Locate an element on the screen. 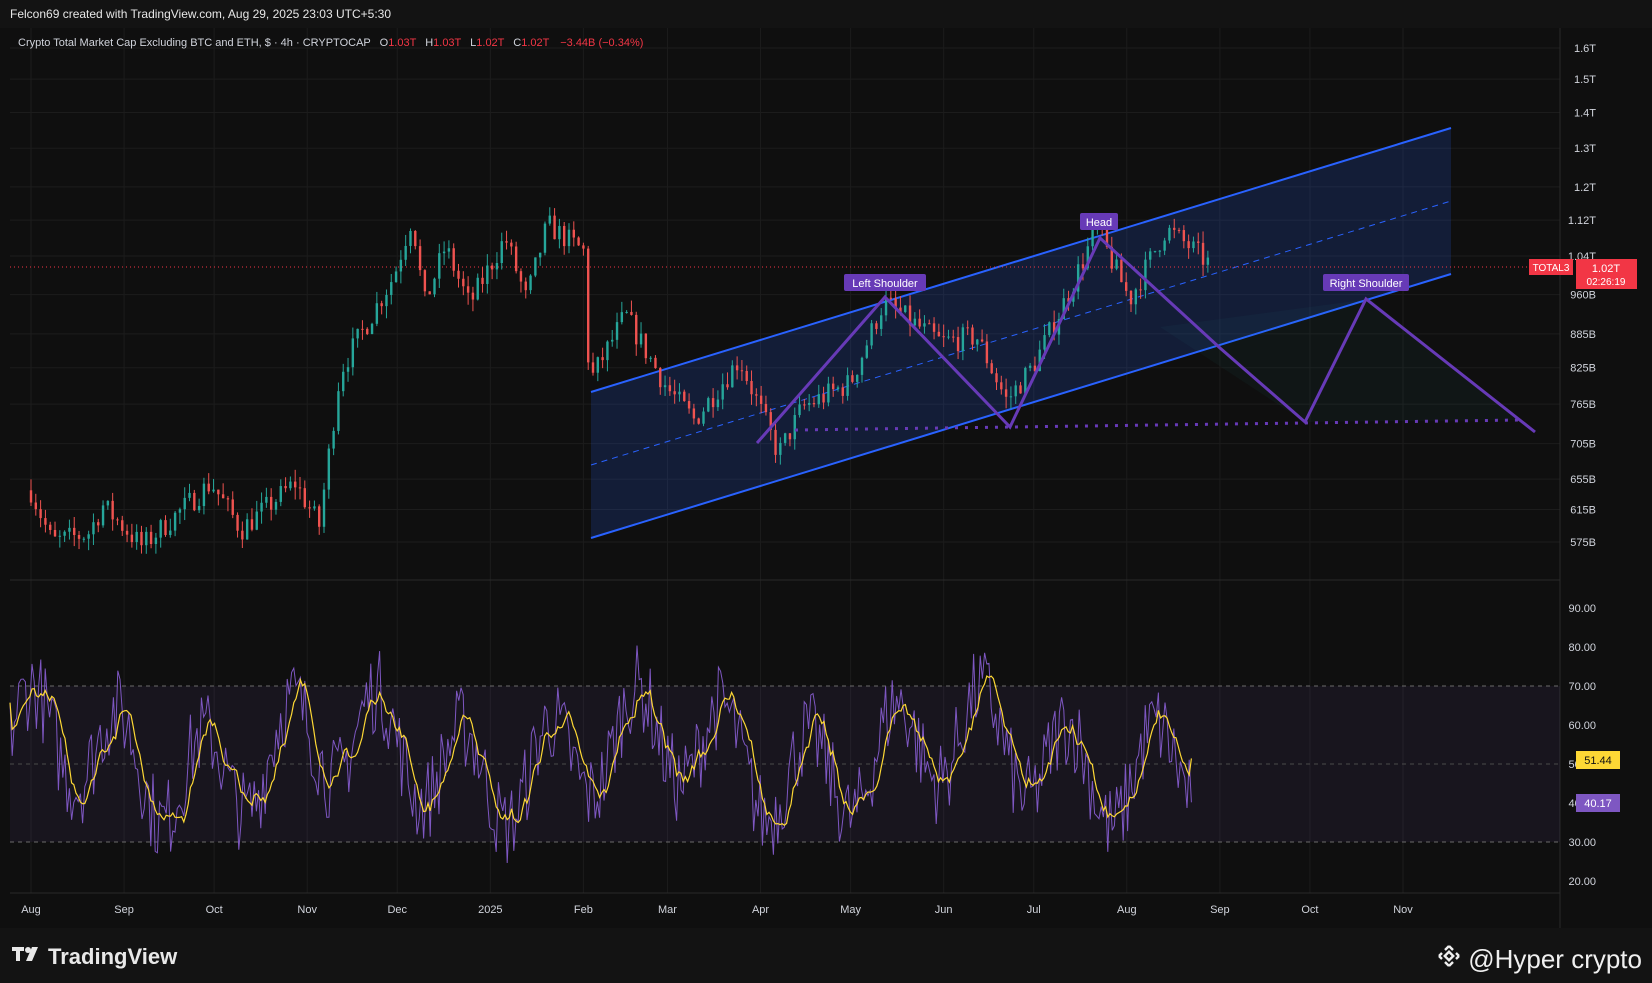  pattern-polyline is located at coordinates (1145, 339).